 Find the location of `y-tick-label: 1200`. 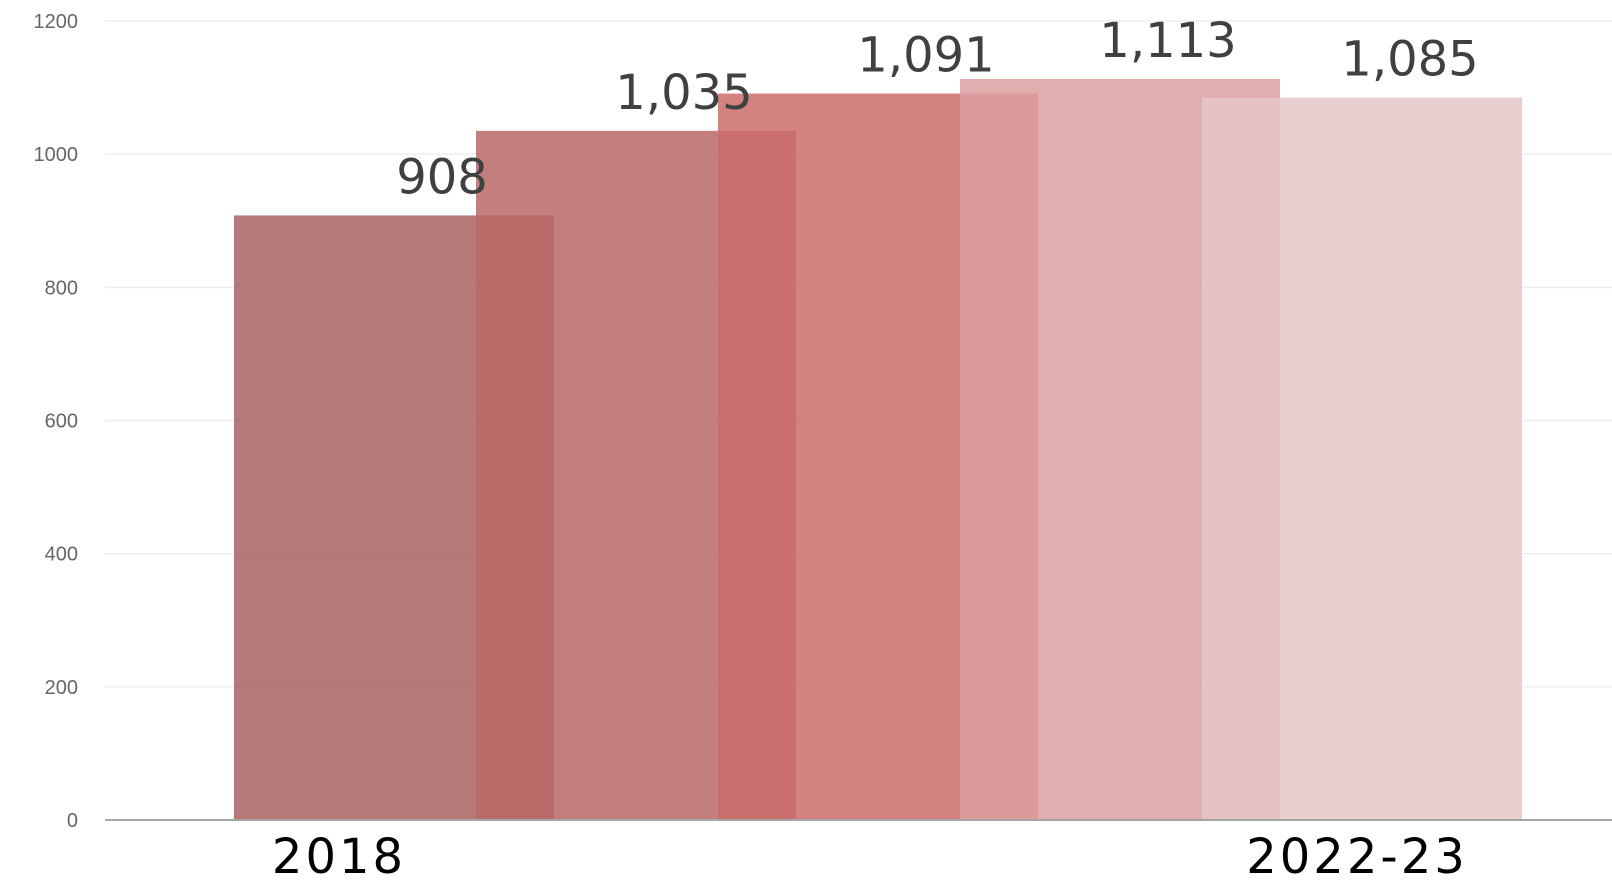

y-tick-label: 1200 is located at coordinates (56, 22).